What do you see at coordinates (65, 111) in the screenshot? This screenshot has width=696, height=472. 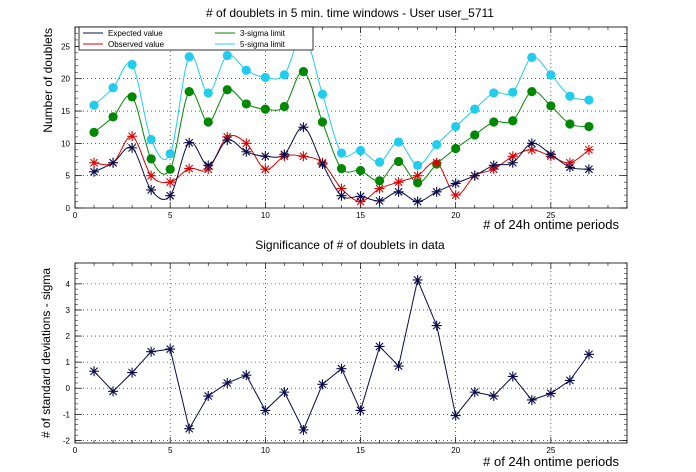 I see `top-y-tick-label: 15` at bounding box center [65, 111].